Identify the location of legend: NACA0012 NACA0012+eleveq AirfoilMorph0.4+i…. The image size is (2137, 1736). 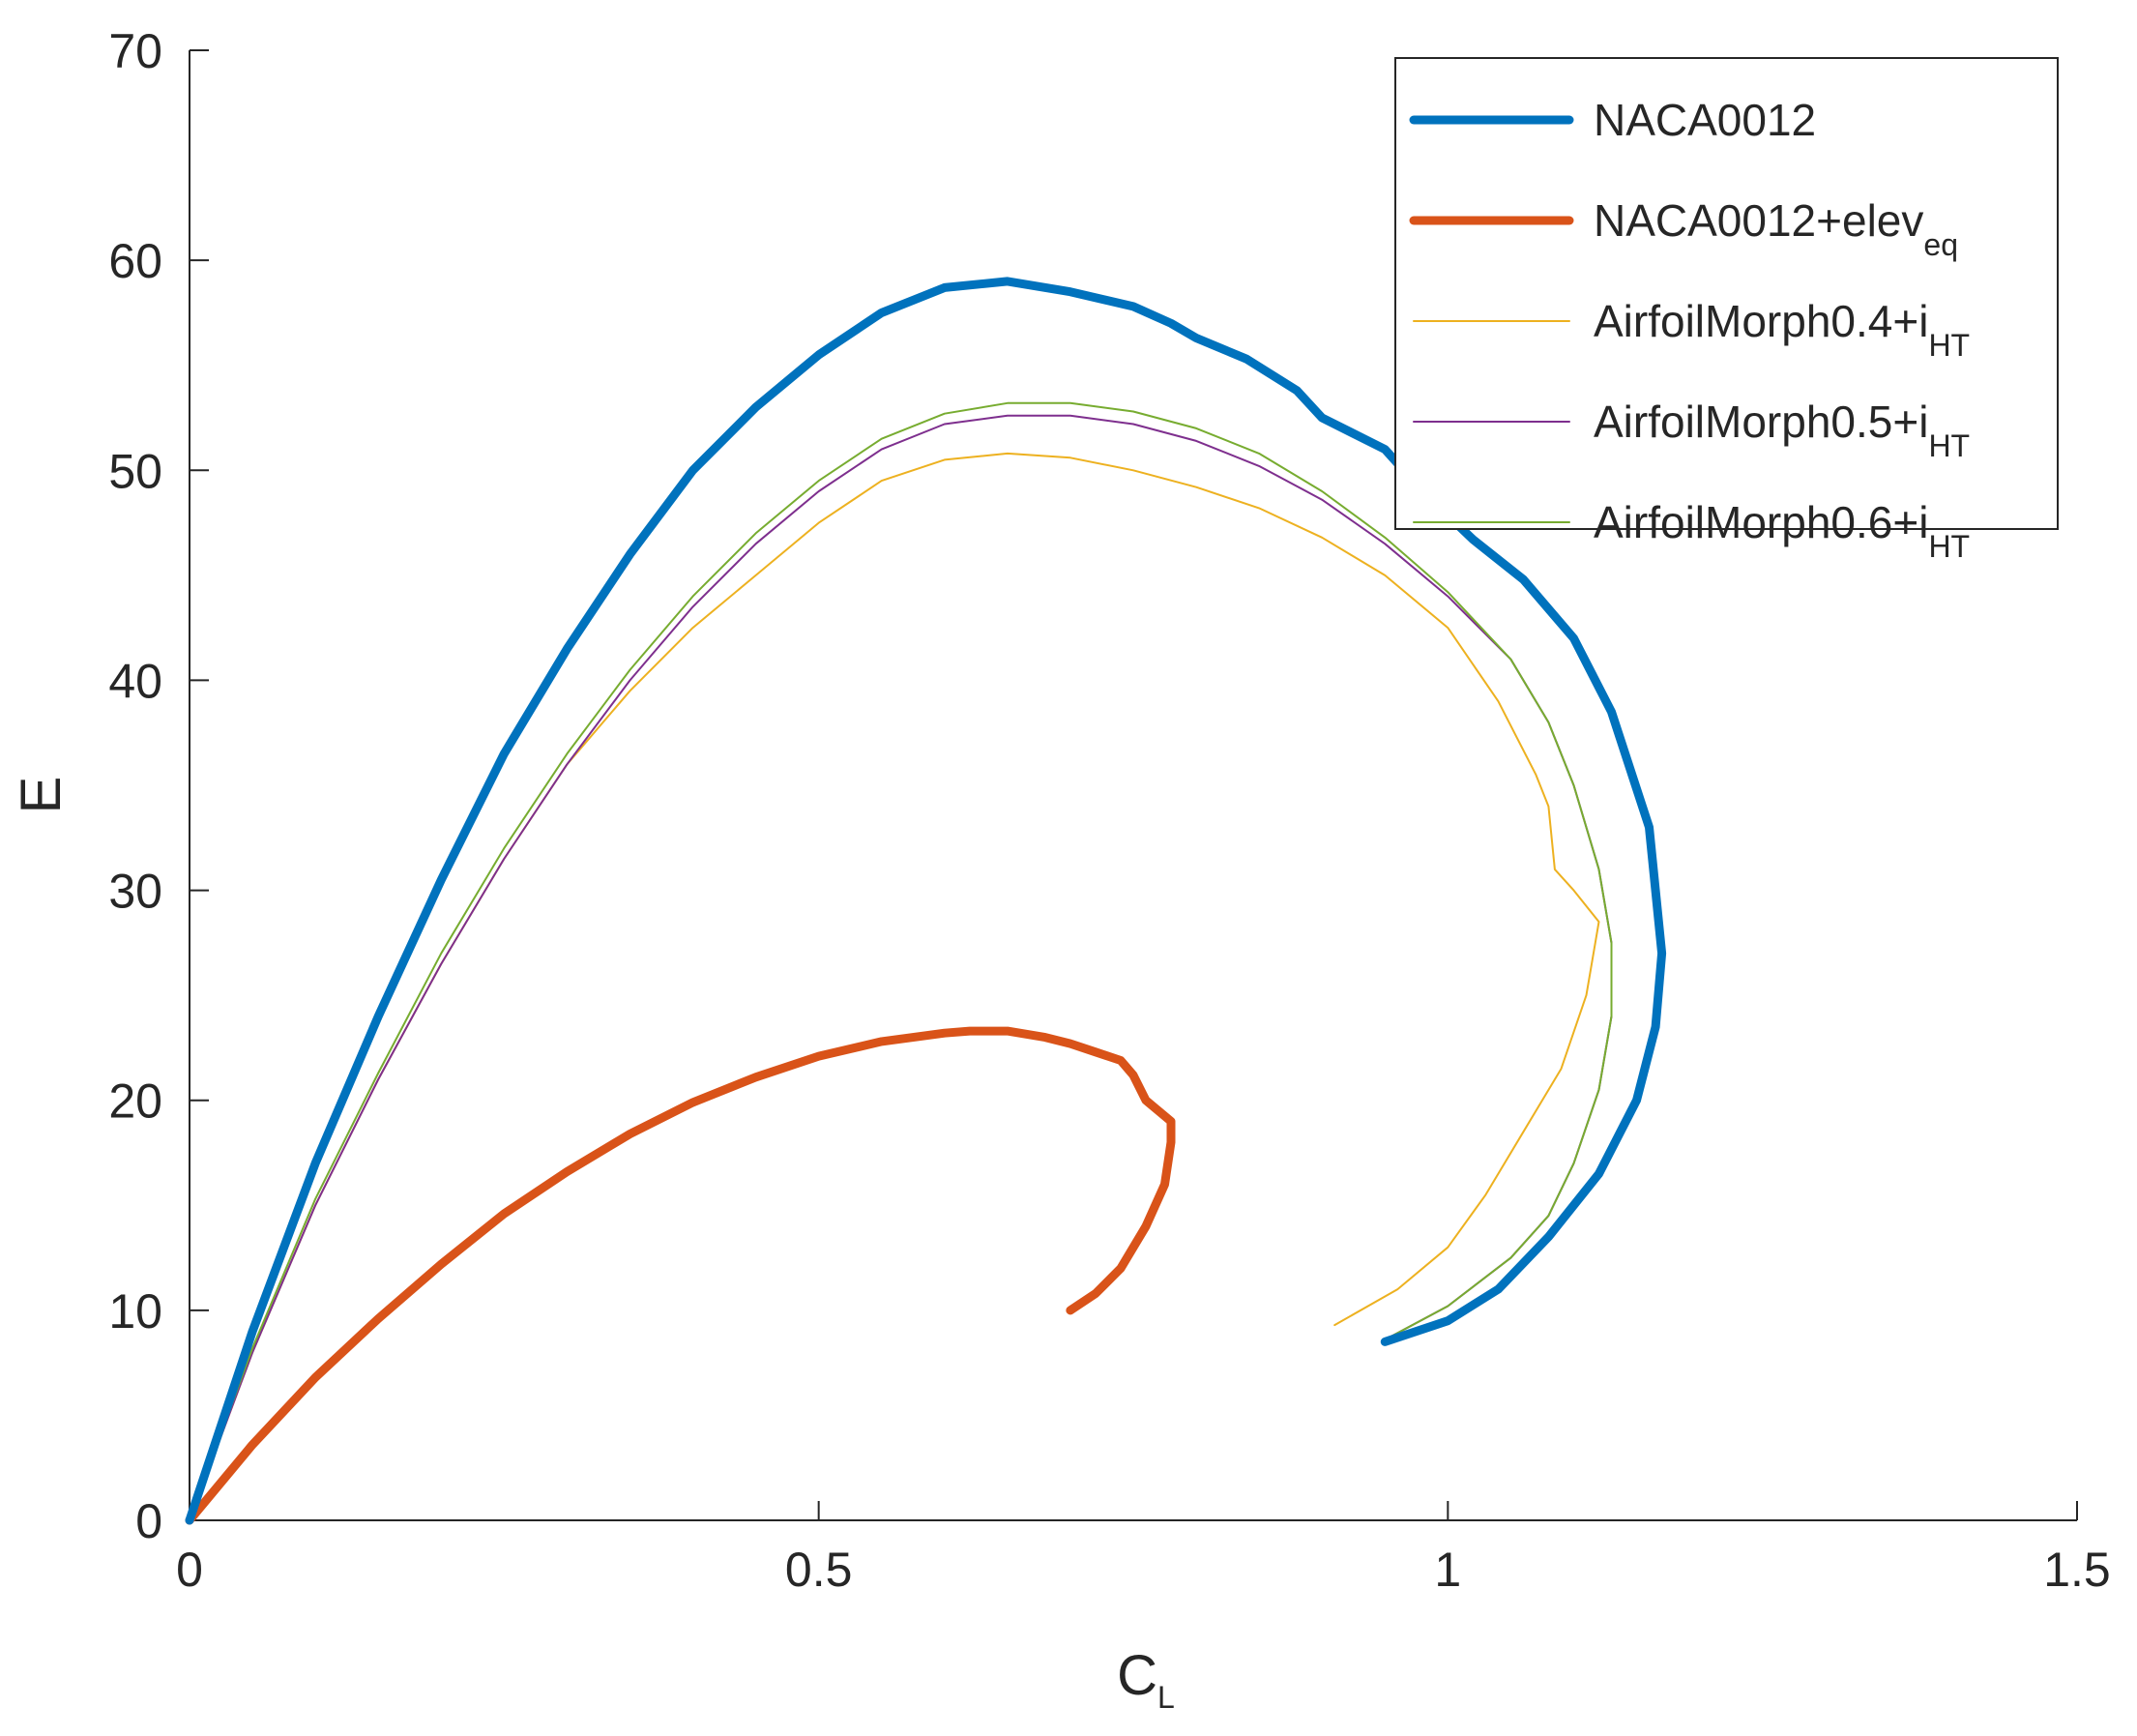
(1726, 310).